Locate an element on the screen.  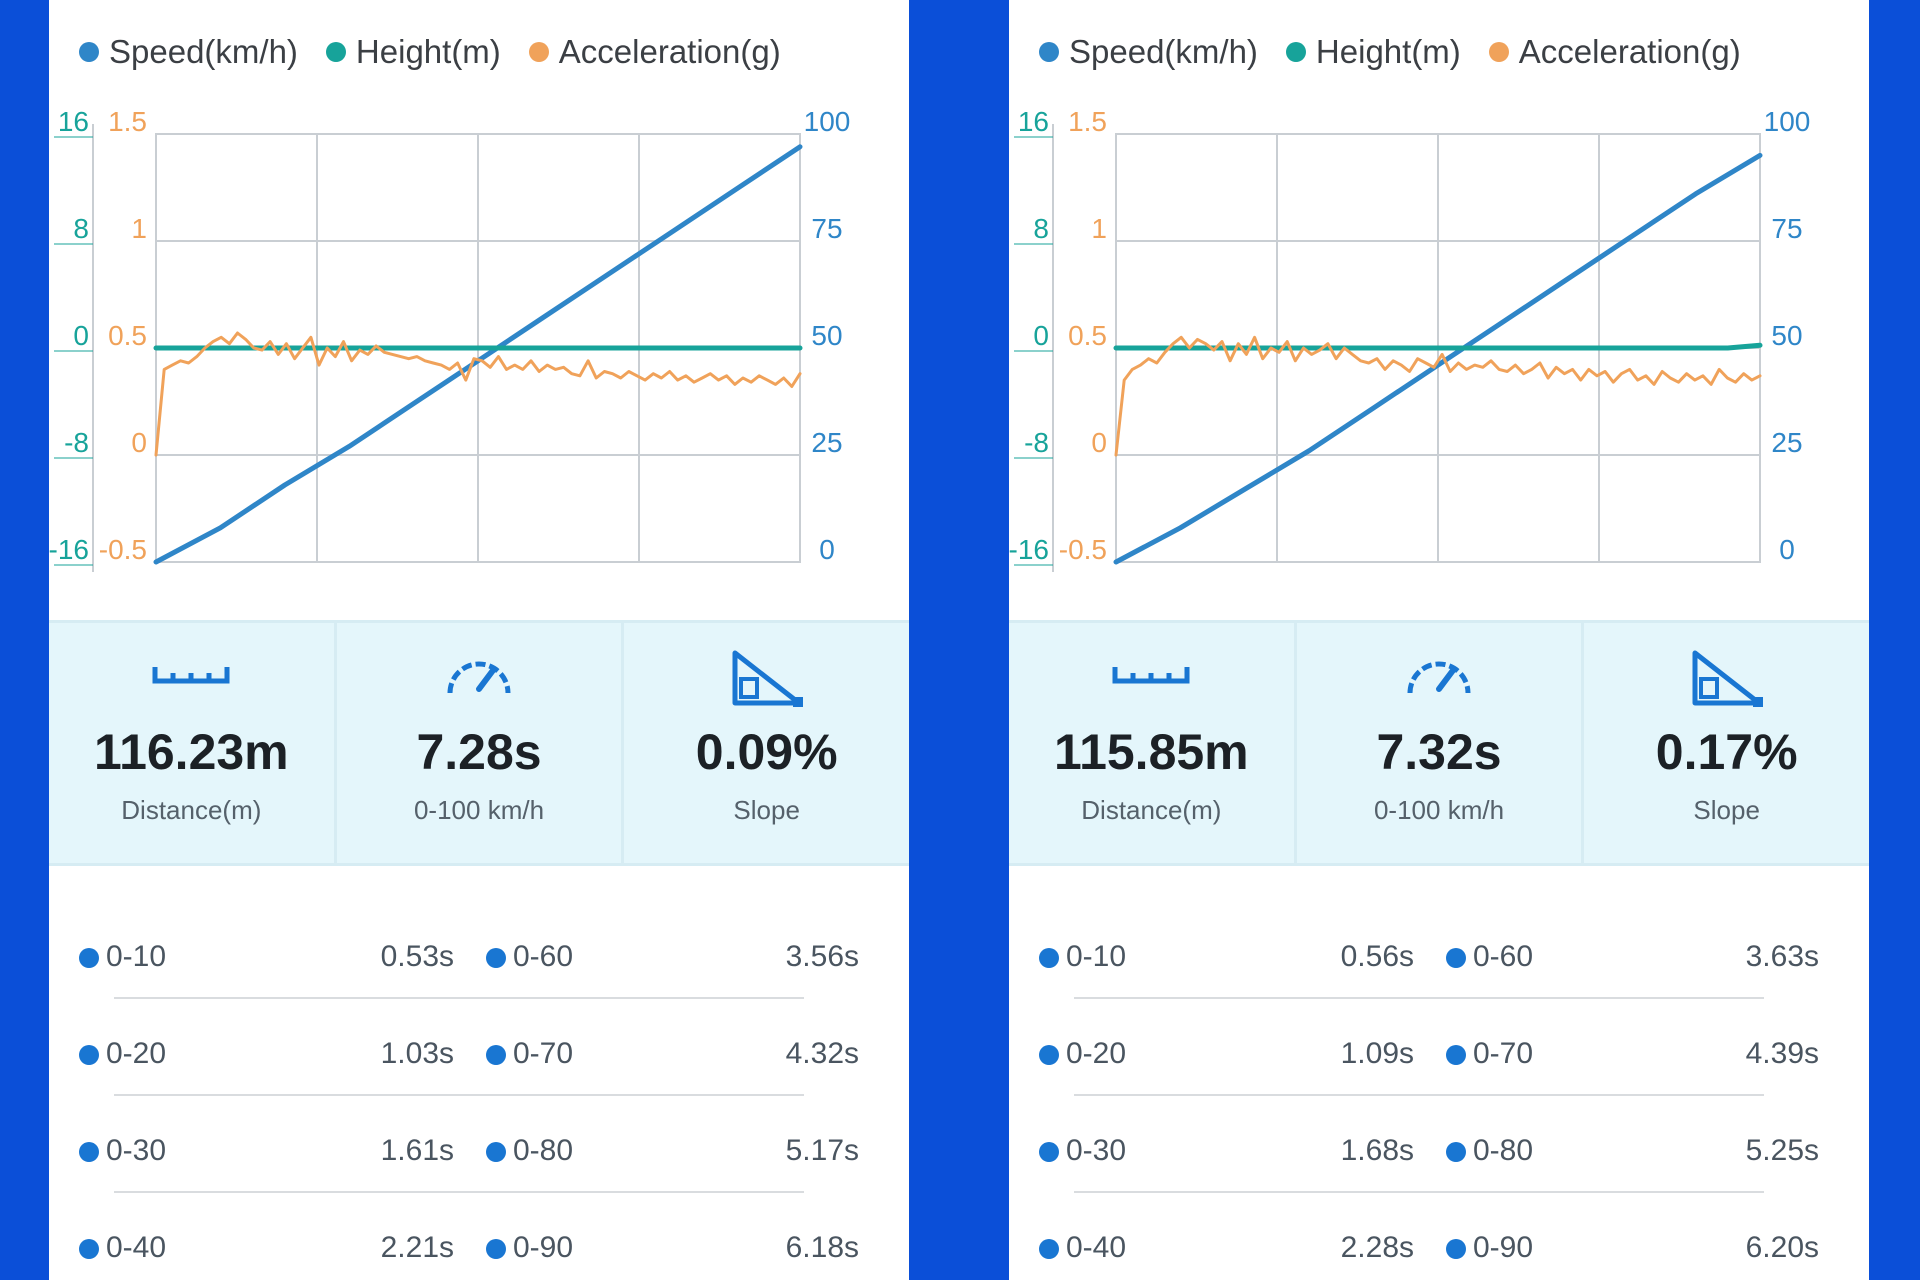
stat-slope: 0.09% Slope is located at coordinates (766, 743).